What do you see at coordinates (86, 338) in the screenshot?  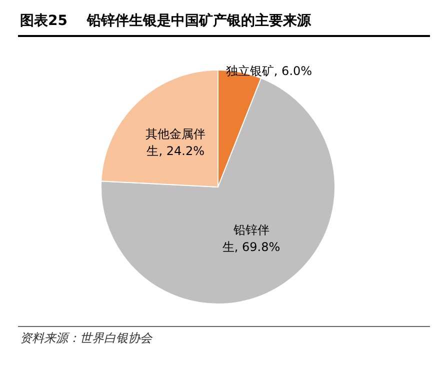 I see `text: 资料来源：世界白银协会` at bounding box center [86, 338].